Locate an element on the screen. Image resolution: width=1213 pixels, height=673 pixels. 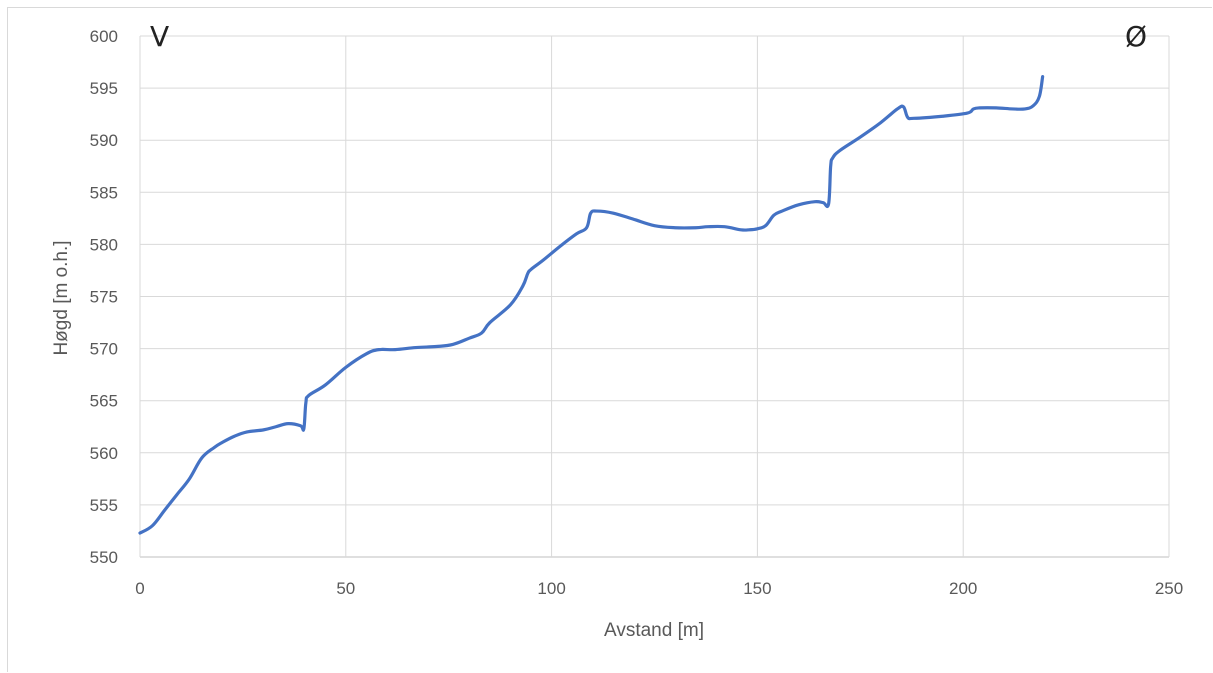
y-tick-label: 565 is located at coordinates (104, 401).